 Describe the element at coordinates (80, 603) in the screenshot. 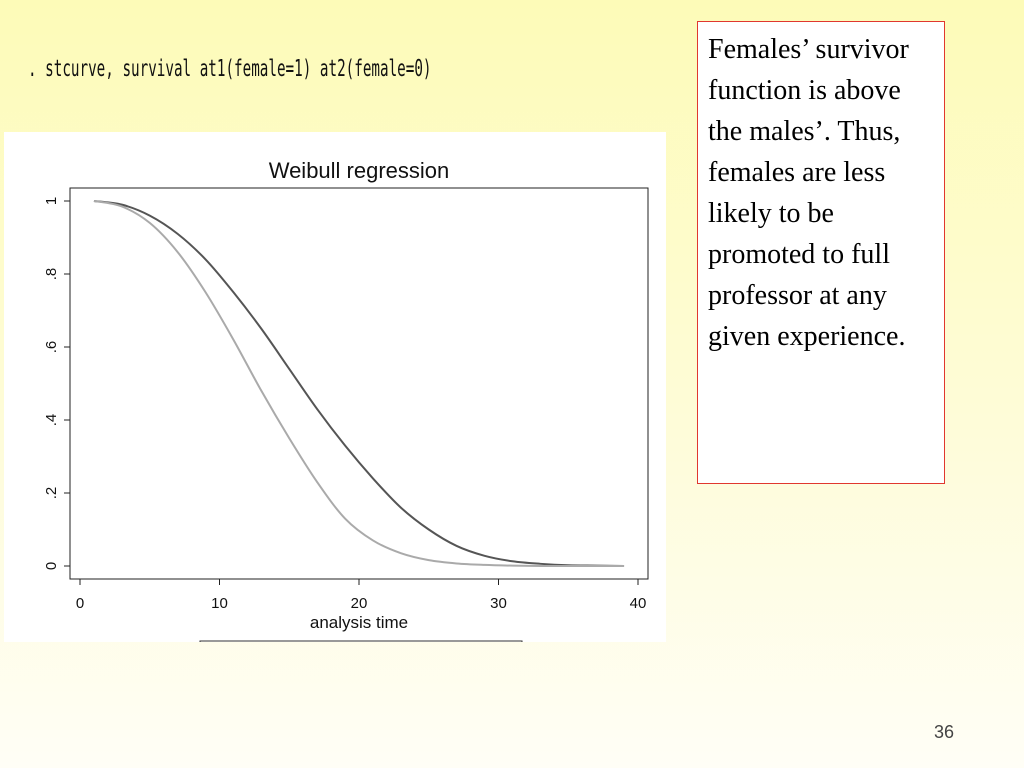

I see `x-tick-label: 0` at that location.